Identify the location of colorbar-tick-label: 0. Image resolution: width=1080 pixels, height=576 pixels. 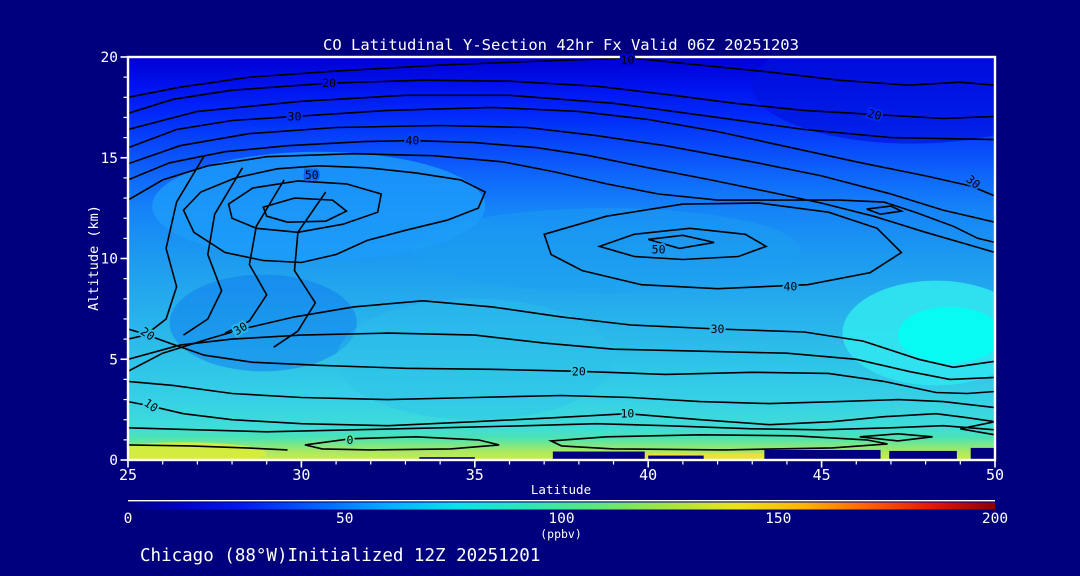
(128, 519).